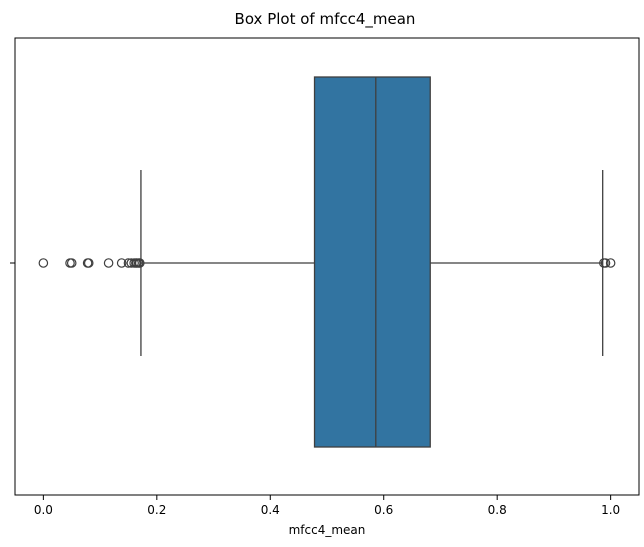 The width and height of the screenshot is (644, 547). What do you see at coordinates (327, 506) in the screenshot?
I see `x-axis: 0.0 0.2 0.4 0.6 0.8 1.0` at bounding box center [327, 506].